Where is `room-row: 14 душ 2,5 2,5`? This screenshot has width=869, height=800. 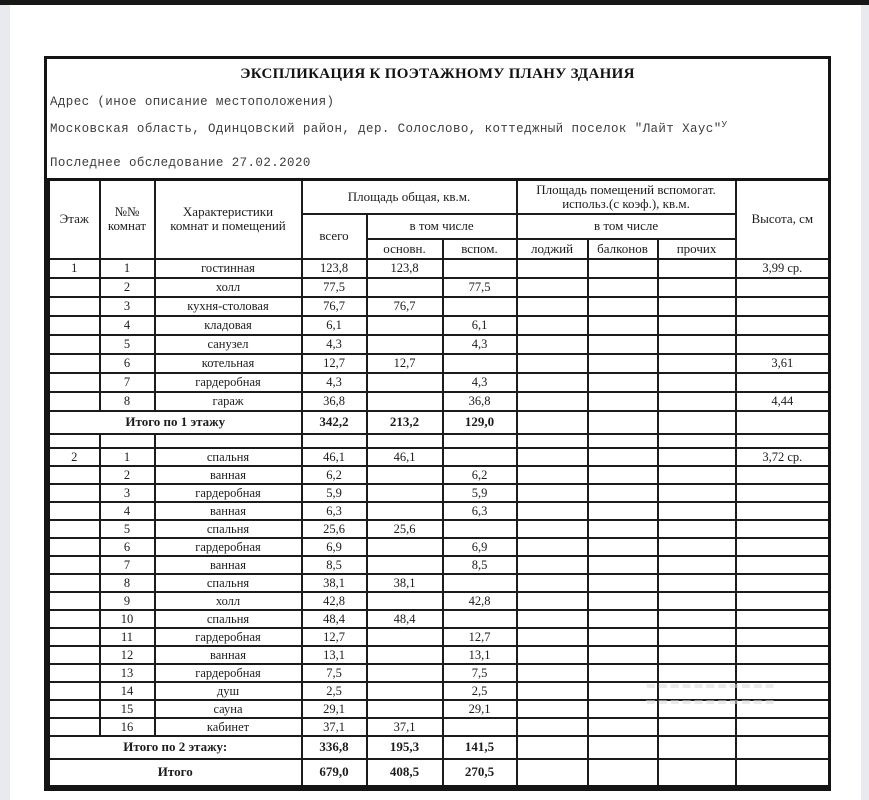 room-row: 14 душ 2,5 2,5 is located at coordinates (439, 690).